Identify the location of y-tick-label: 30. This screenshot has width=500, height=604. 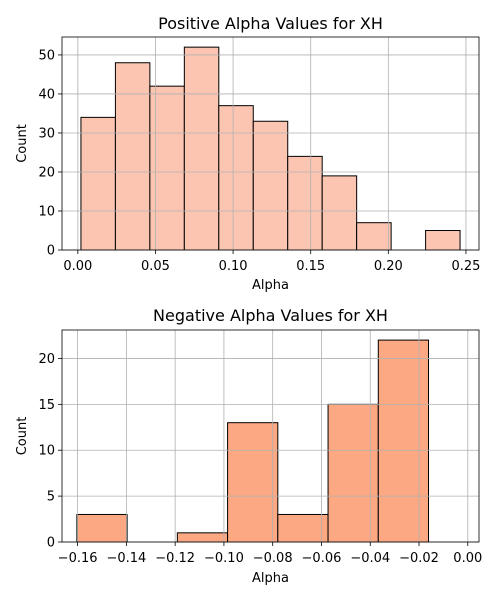
(46, 133).